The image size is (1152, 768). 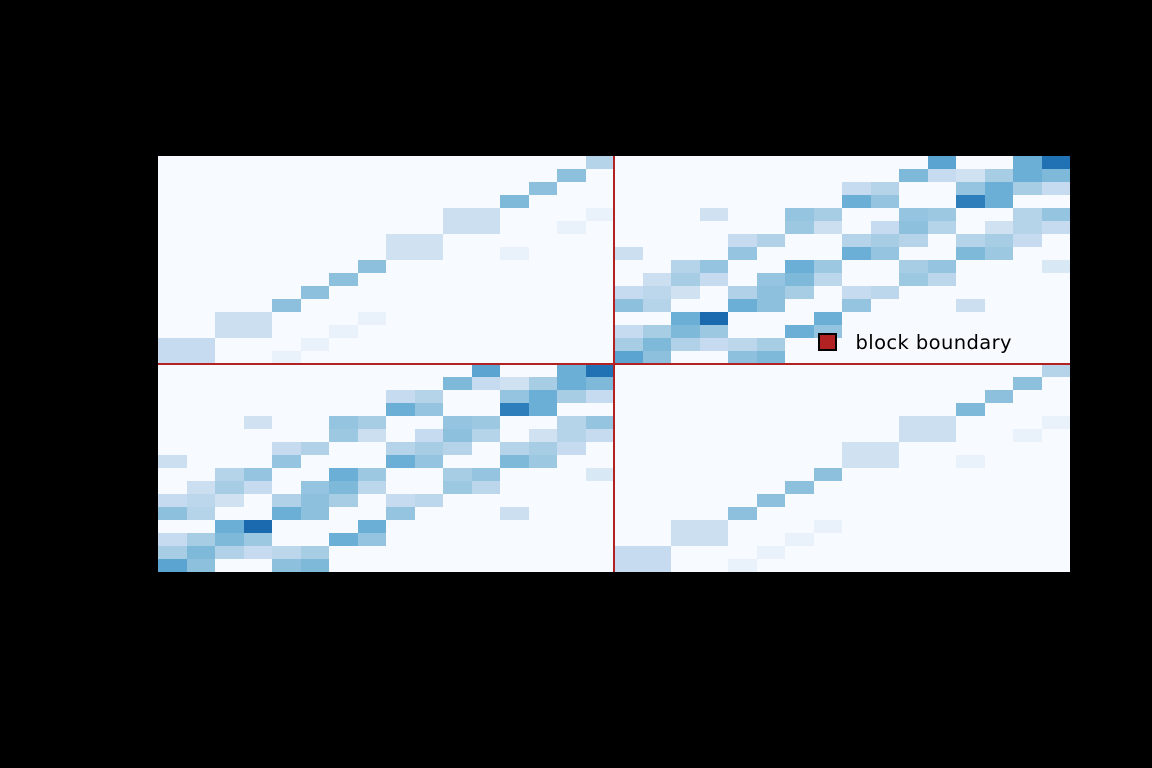 I want to click on legend-label: block boundary, so click(x=933, y=342).